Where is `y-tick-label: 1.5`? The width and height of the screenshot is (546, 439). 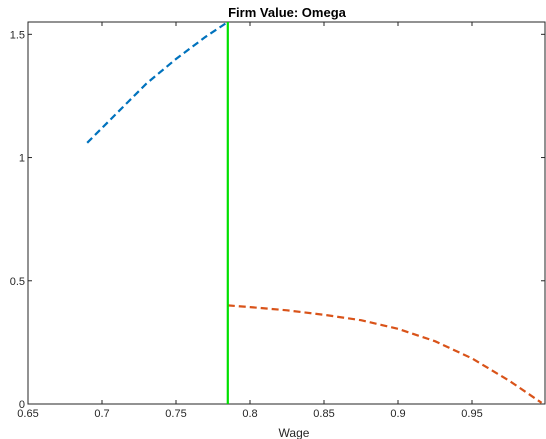
y-tick-label: 1.5 is located at coordinates (17, 35).